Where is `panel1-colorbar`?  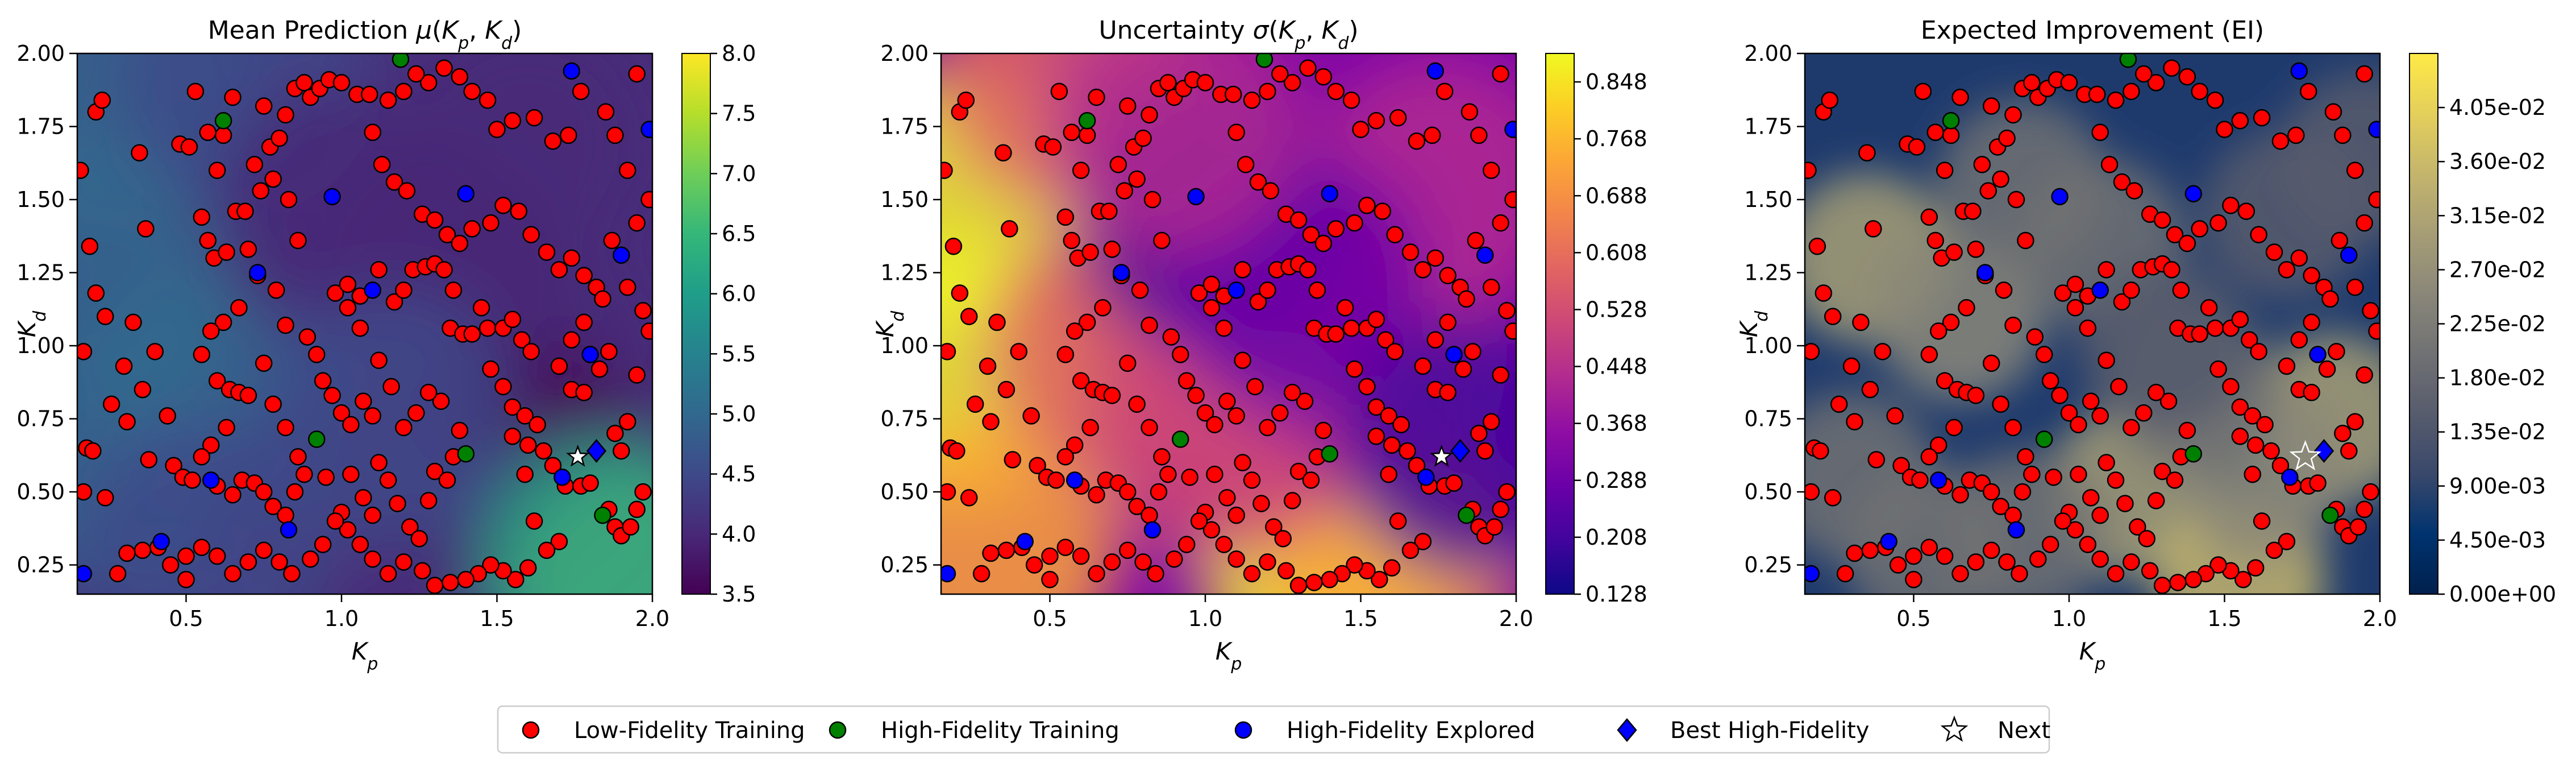 panel1-colorbar is located at coordinates (696, 324).